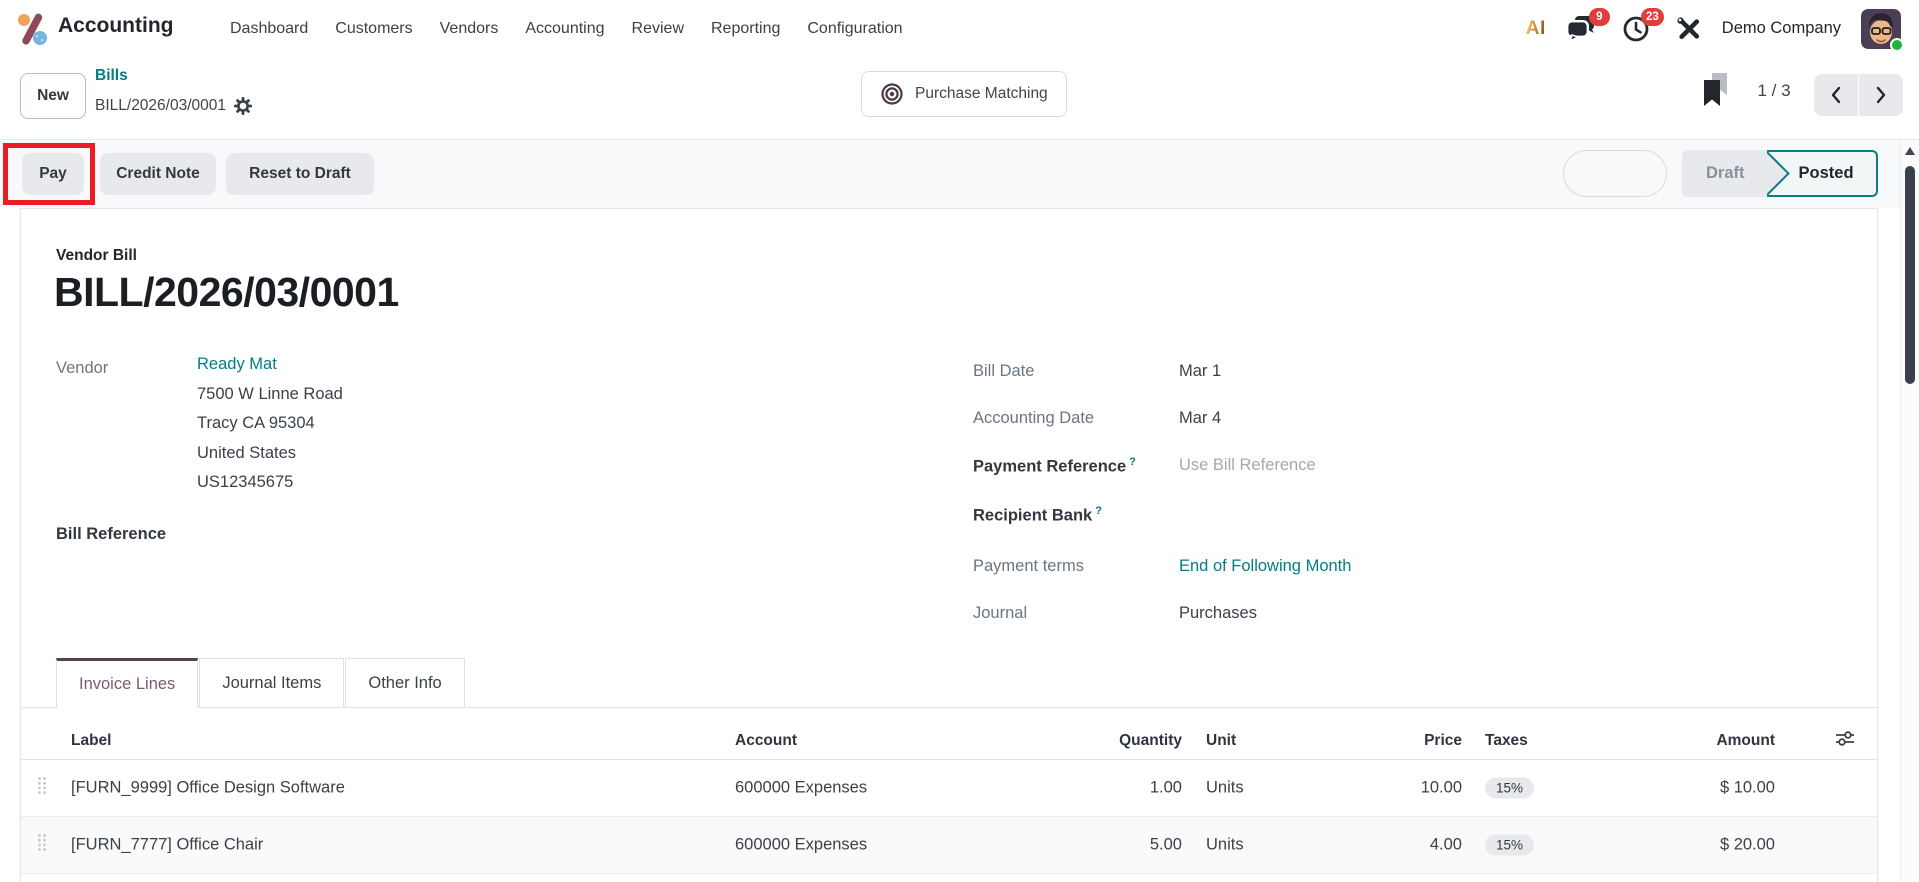 The image size is (1919, 882). Describe the element at coordinates (158, 174) in the screenshot. I see `credit-note-button: Credit Note` at that location.